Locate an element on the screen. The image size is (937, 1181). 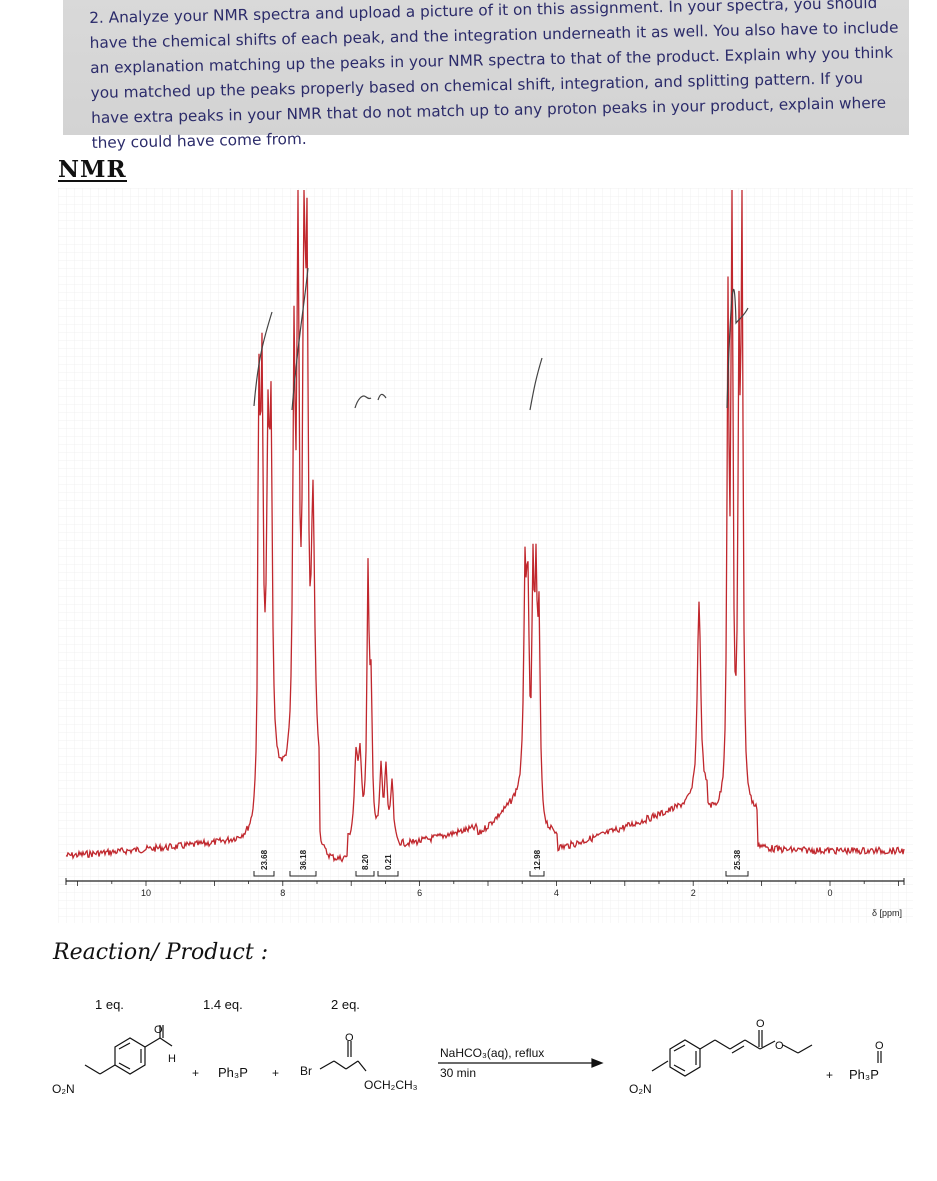
reagent-1-oxygen: O is located at coordinates (158, 1030).